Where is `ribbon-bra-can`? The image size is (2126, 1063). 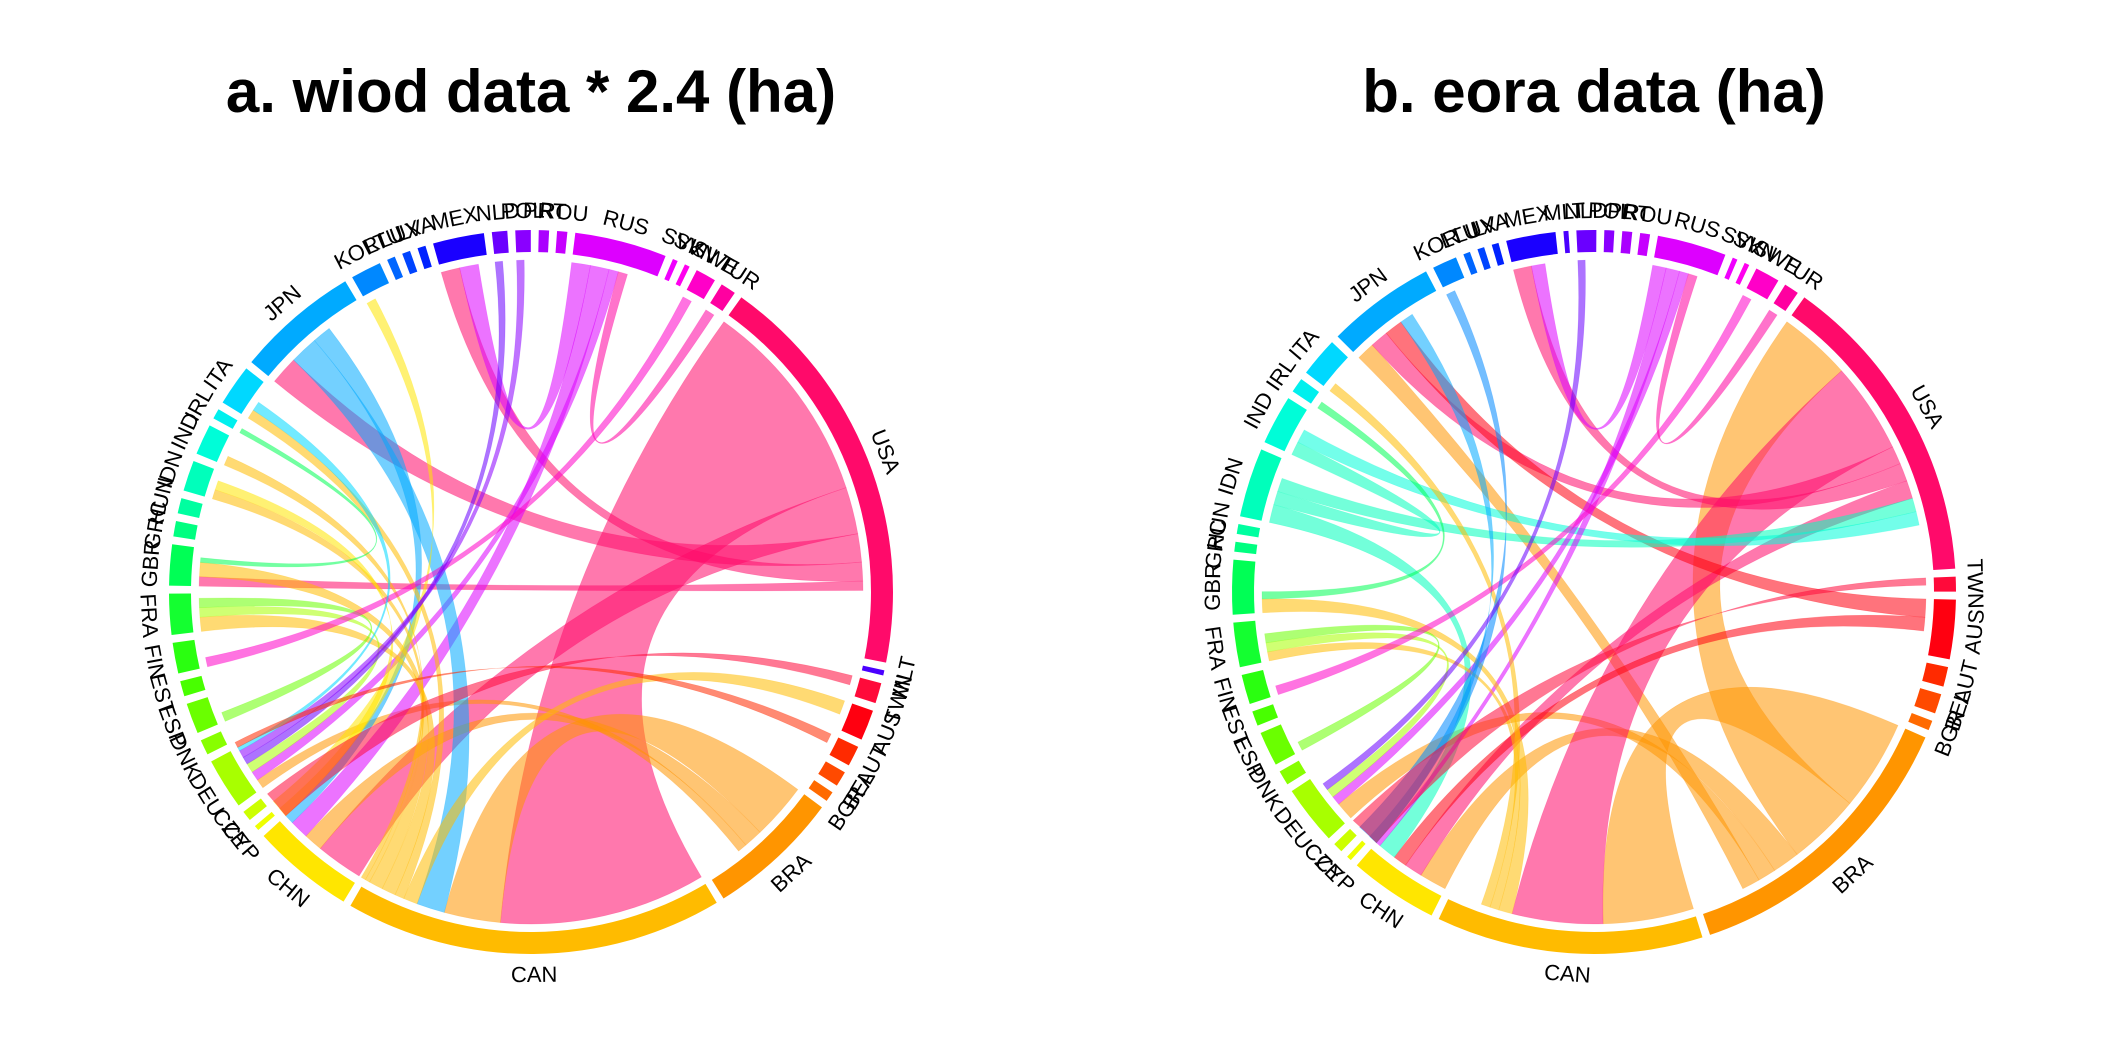 ribbon-bra-can is located at coordinates (621, 818).